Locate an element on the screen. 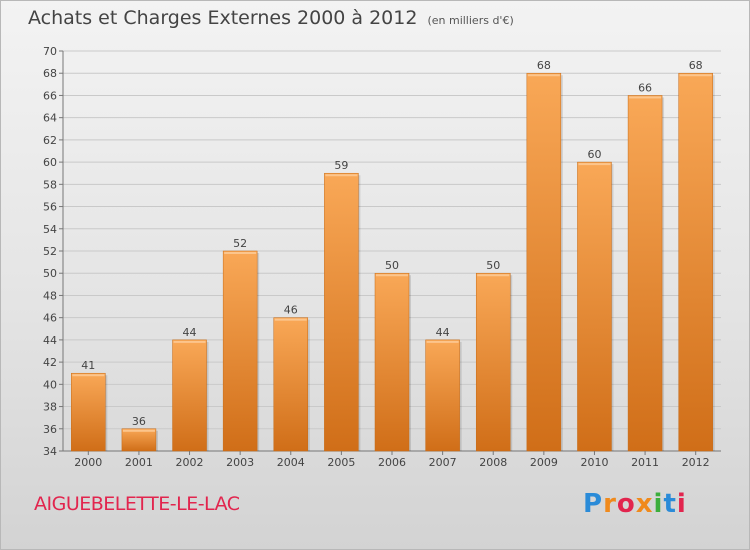 The image size is (750, 550). data-label: 60 is located at coordinates (594, 154).